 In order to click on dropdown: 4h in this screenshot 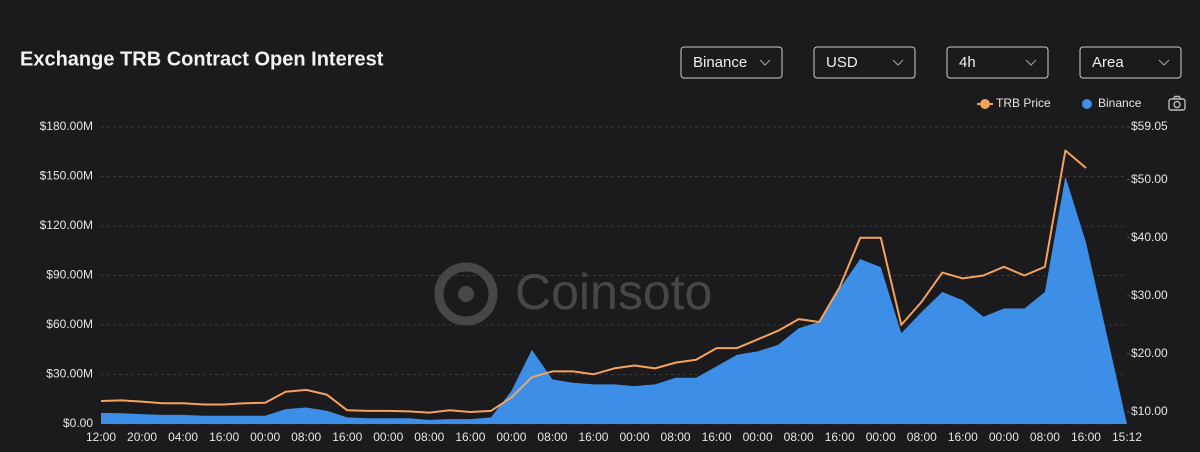, I will do `click(997, 62)`.